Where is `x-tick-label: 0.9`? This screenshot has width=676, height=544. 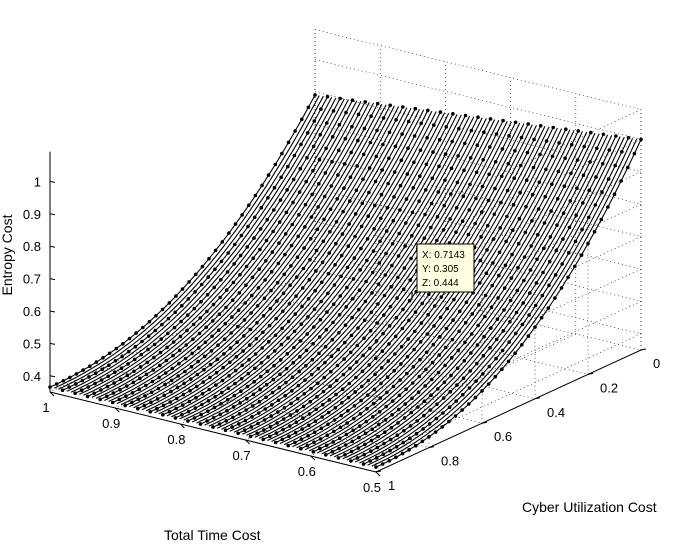
x-tick-label: 0.9 is located at coordinates (111, 423).